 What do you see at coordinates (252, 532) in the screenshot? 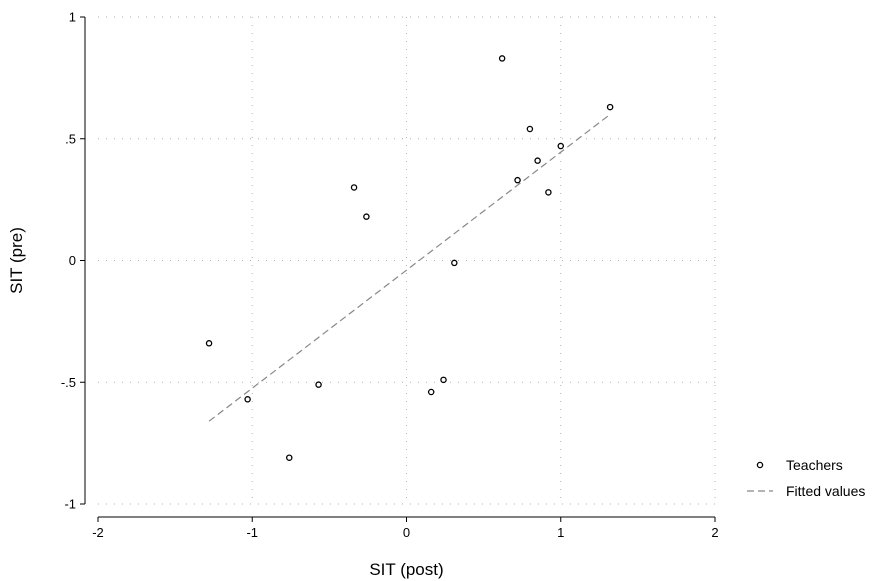
I see `x-tick-label: -1` at bounding box center [252, 532].